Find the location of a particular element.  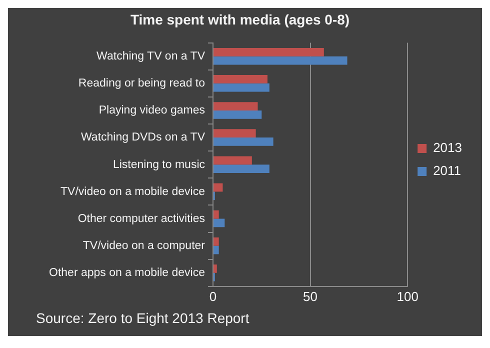

y-tick-label: TV/video on a mobile device is located at coordinates (132, 192).